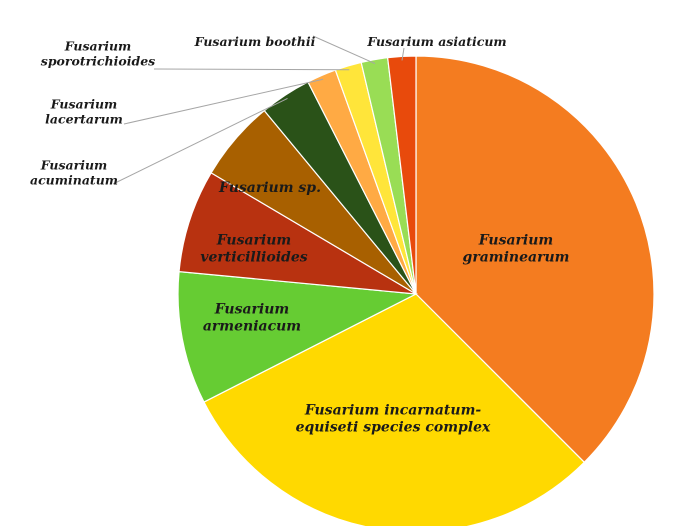 This screenshot has width=679, height=531. I want to click on slice-label-fusarium-sp: Fusarium sp., so click(269, 188).